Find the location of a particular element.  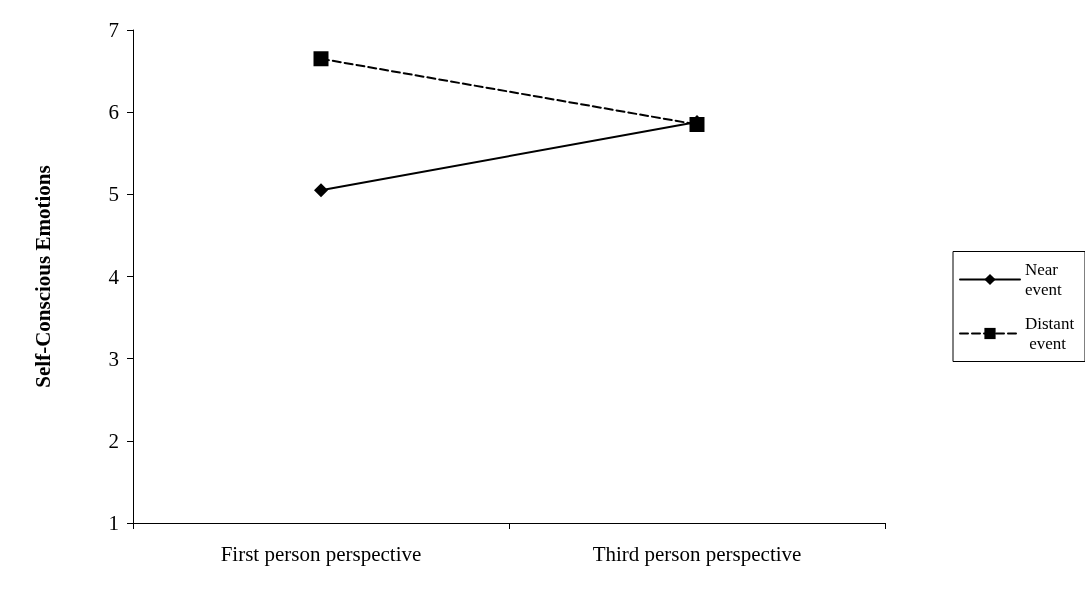

y-axis-title: Self-Conscious Emotions is located at coordinates (42, 276).